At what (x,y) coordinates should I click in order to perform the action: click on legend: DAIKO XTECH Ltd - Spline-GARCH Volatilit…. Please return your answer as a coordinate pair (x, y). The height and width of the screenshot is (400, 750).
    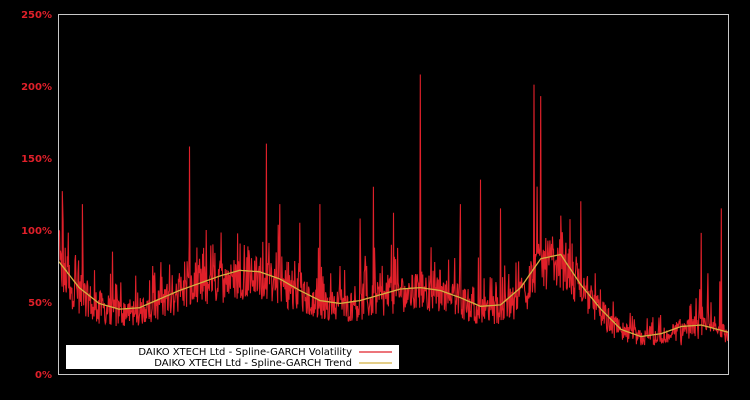
    Looking at the image, I should click on (232, 357).